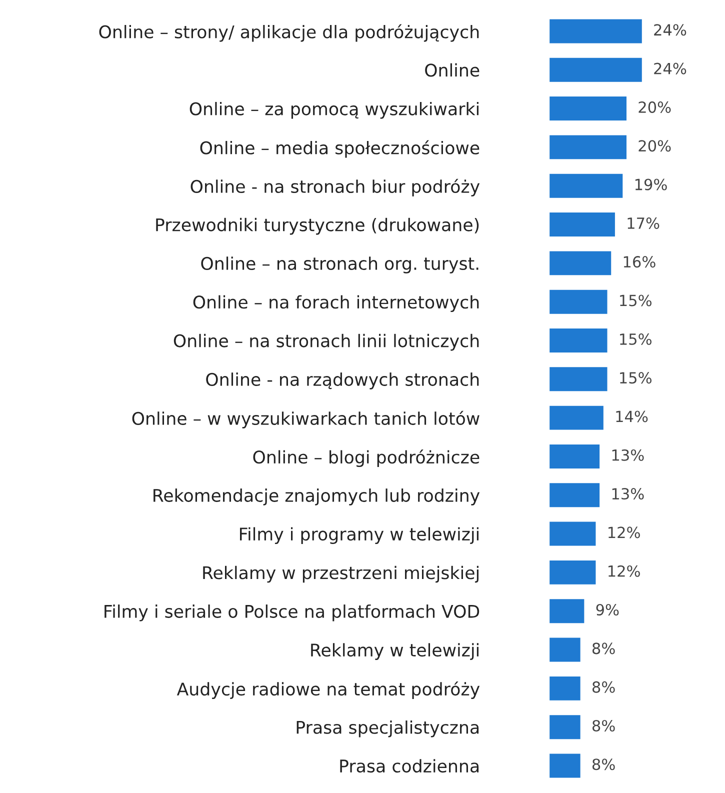 This screenshot has width=725, height=793. Describe the element at coordinates (317, 226) in the screenshot. I see `y-tick-label: Przewodniki turystyczne (drukowane)` at that location.